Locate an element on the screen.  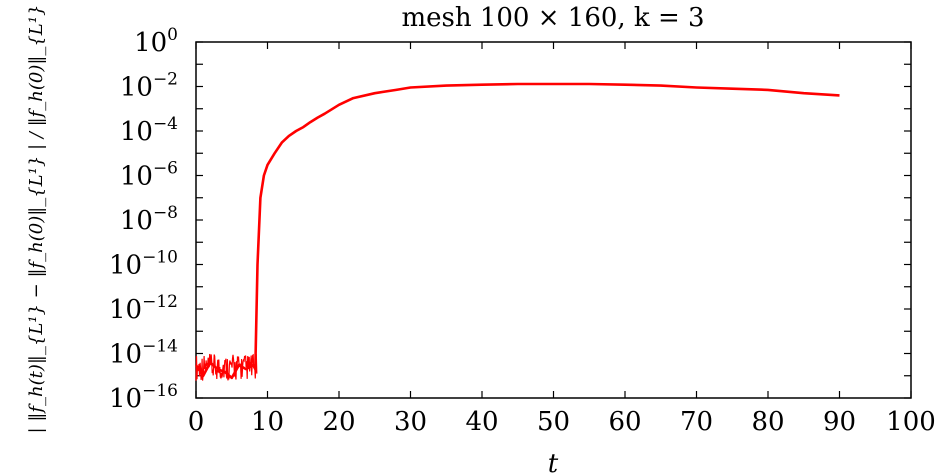
y-tick-label: 10⁻¹⁴ is located at coordinates (143, 353).